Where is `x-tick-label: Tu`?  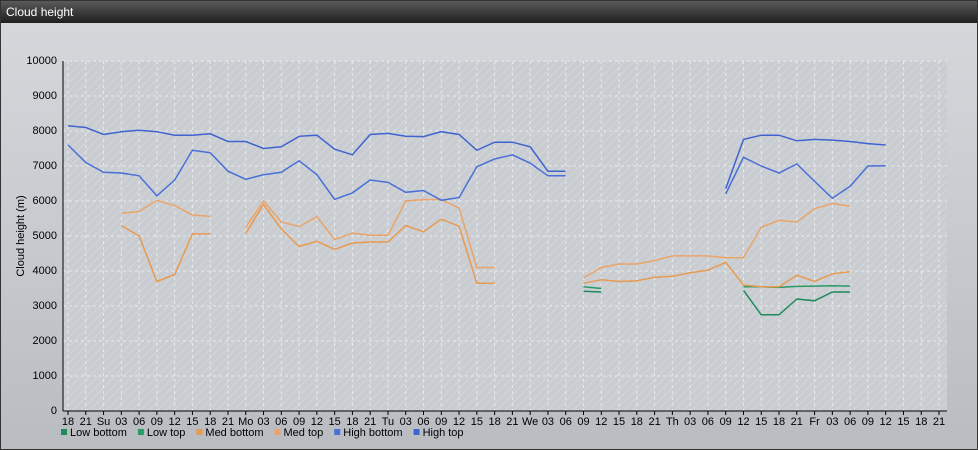
x-tick-label: Tu is located at coordinates (388, 422).